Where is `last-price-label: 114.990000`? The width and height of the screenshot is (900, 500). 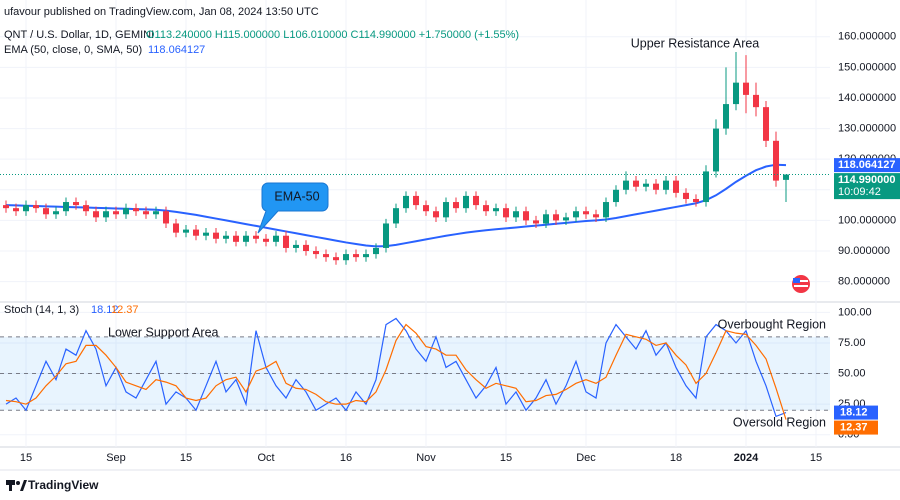 last-price-label: 114.990000 is located at coordinates (867, 180).